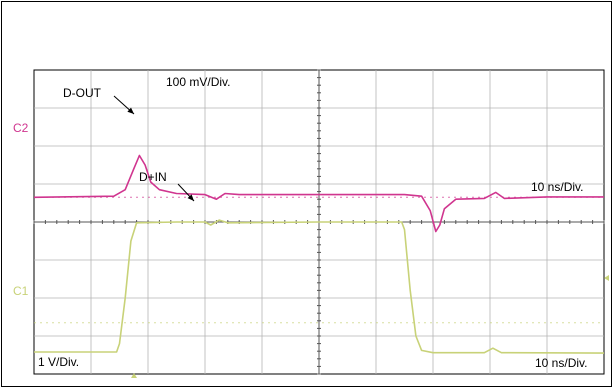  Describe the element at coordinates (190, 197) in the screenshot. I see `d-in-arrow-head` at that location.